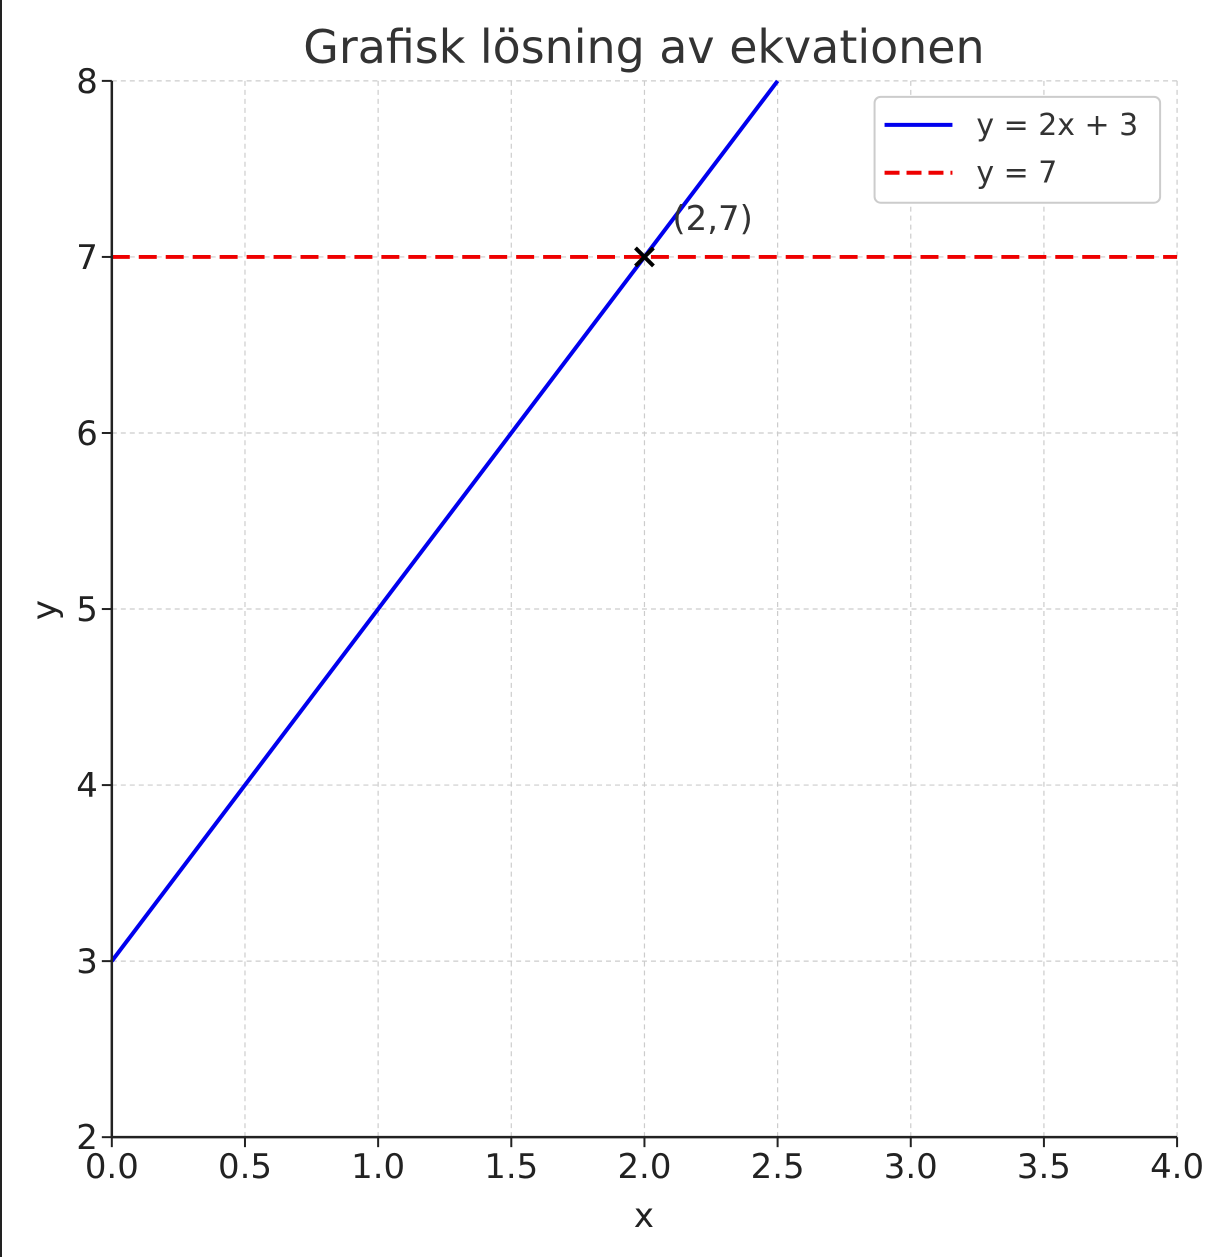 The width and height of the screenshot is (1226, 1257). I want to click on x-tick-label: 0.0, so click(112, 1167).